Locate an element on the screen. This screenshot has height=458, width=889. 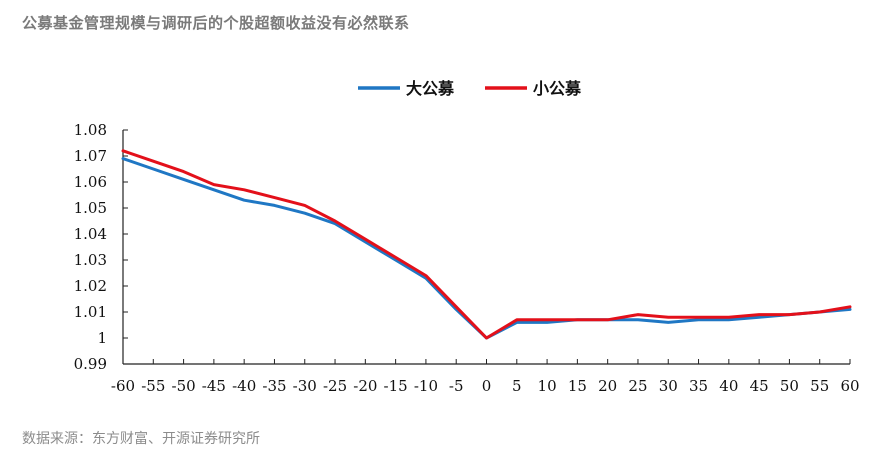
x-tick-label: -30 is located at coordinates (305, 386).